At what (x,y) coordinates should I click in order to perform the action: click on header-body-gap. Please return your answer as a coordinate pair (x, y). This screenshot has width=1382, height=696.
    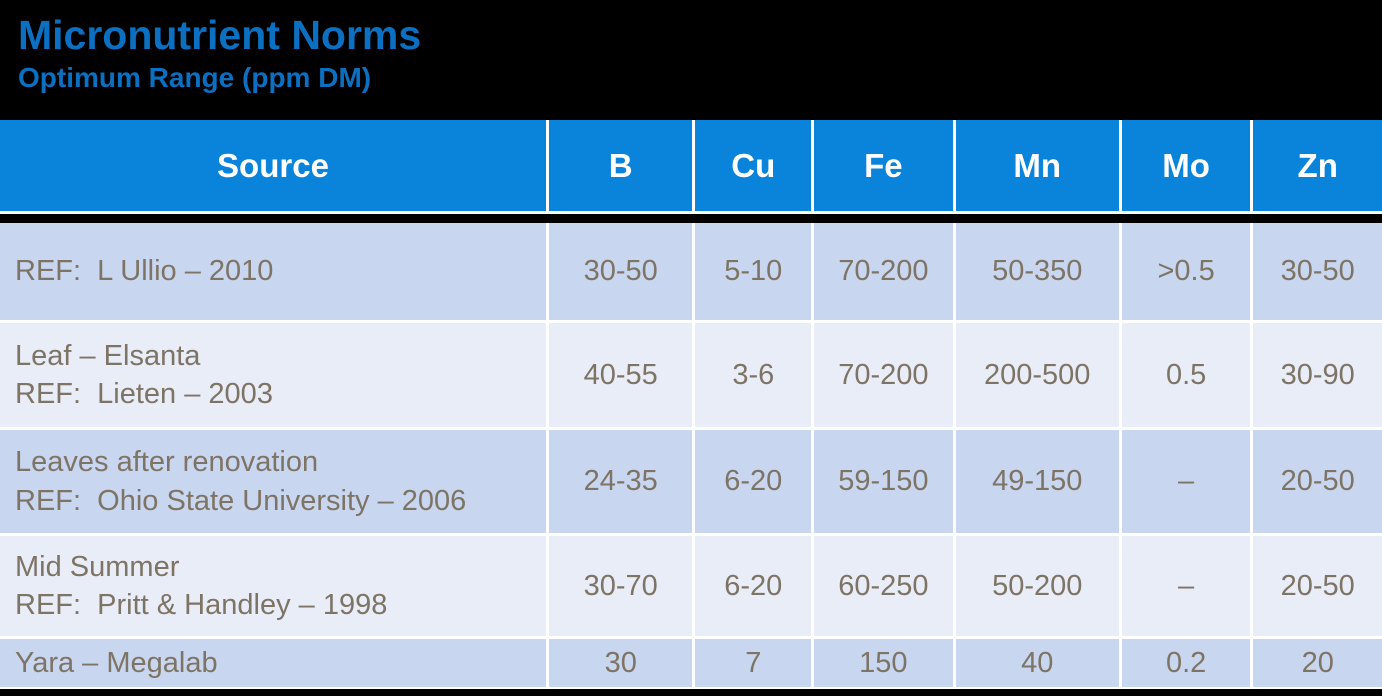
    Looking at the image, I should click on (691, 218).